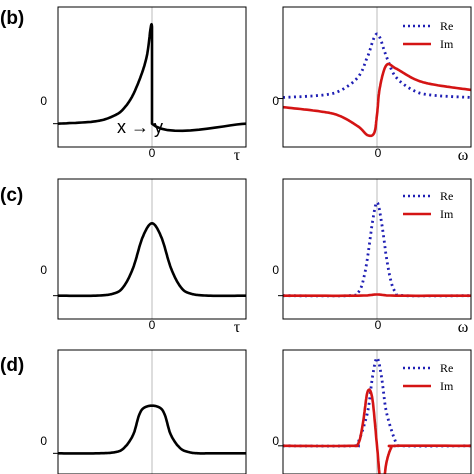 Image resolution: width=474 pixels, height=474 pixels. Describe the element at coordinates (446, 368) in the screenshot. I see `legend-d-re-label: Re` at that location.